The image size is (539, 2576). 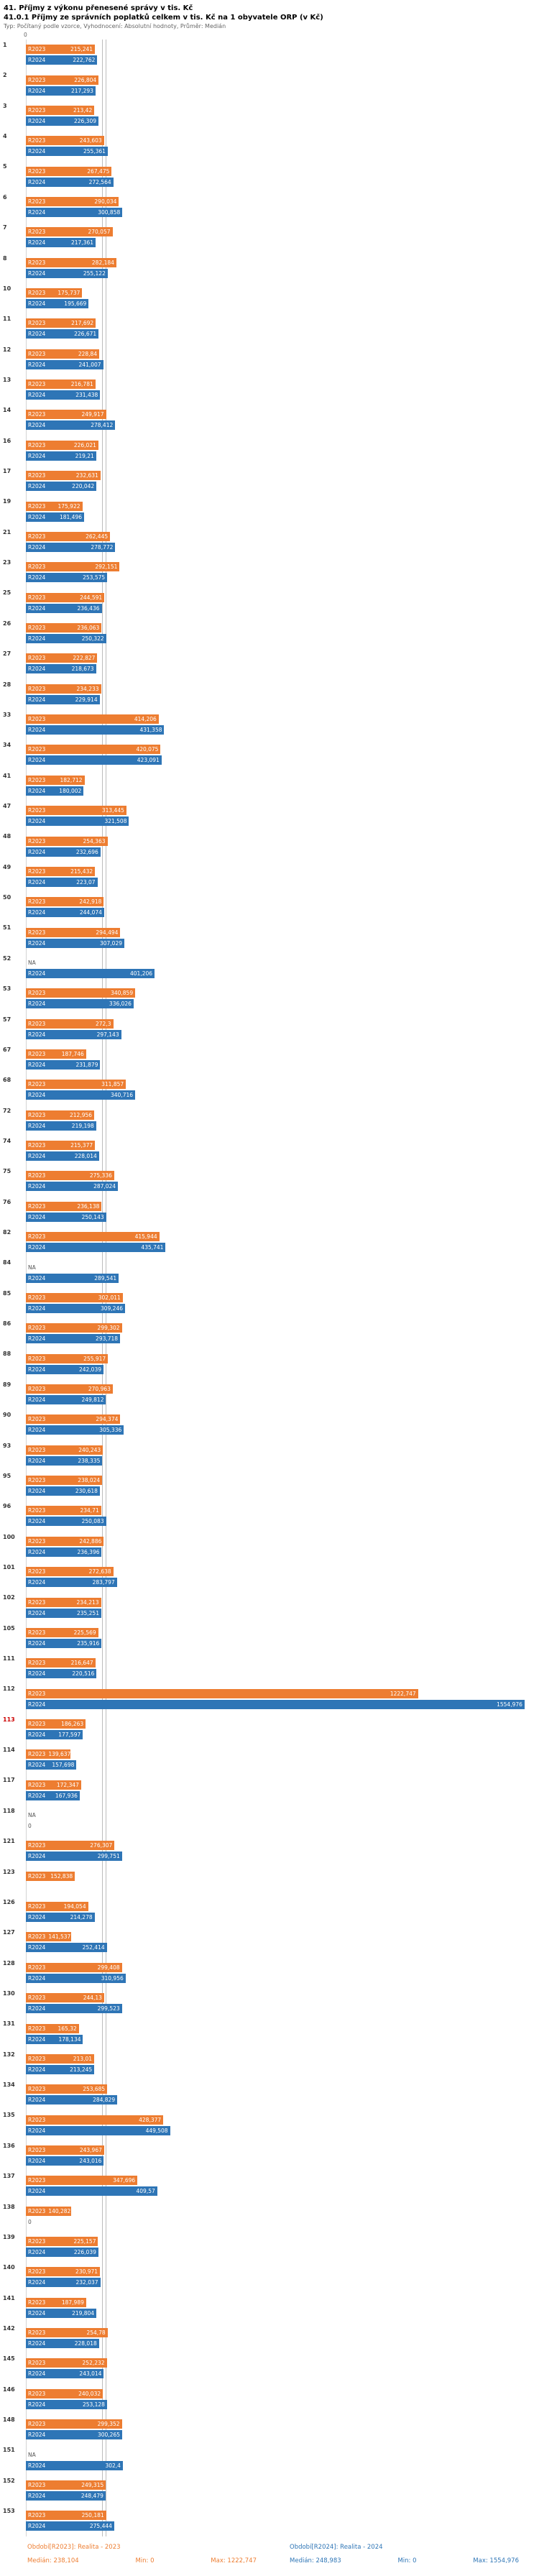 I want to click on bar-r2024: R2024 195,669, so click(x=58, y=304).